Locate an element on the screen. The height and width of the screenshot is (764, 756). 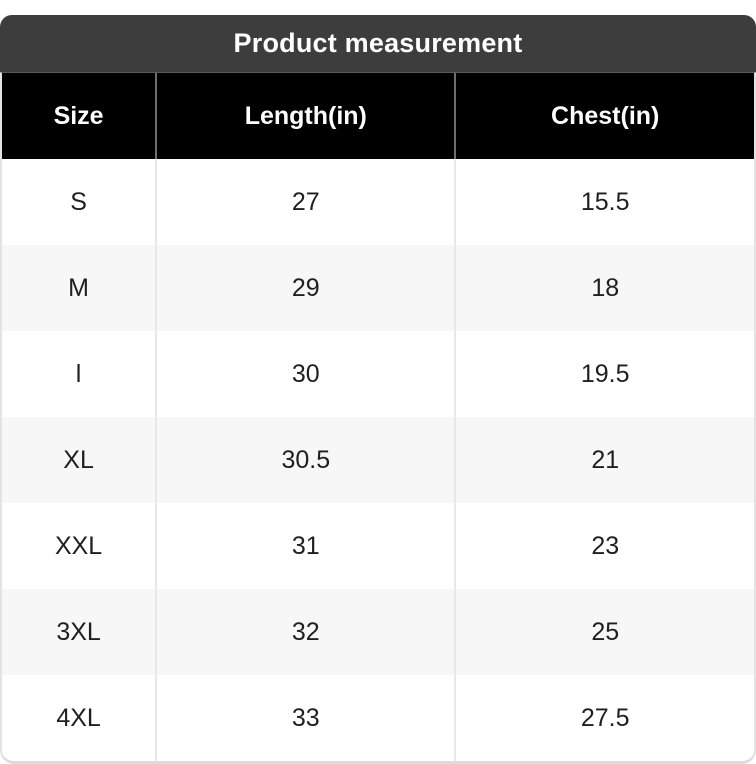
table-row: 3XL 32 25 is located at coordinates (378, 632).